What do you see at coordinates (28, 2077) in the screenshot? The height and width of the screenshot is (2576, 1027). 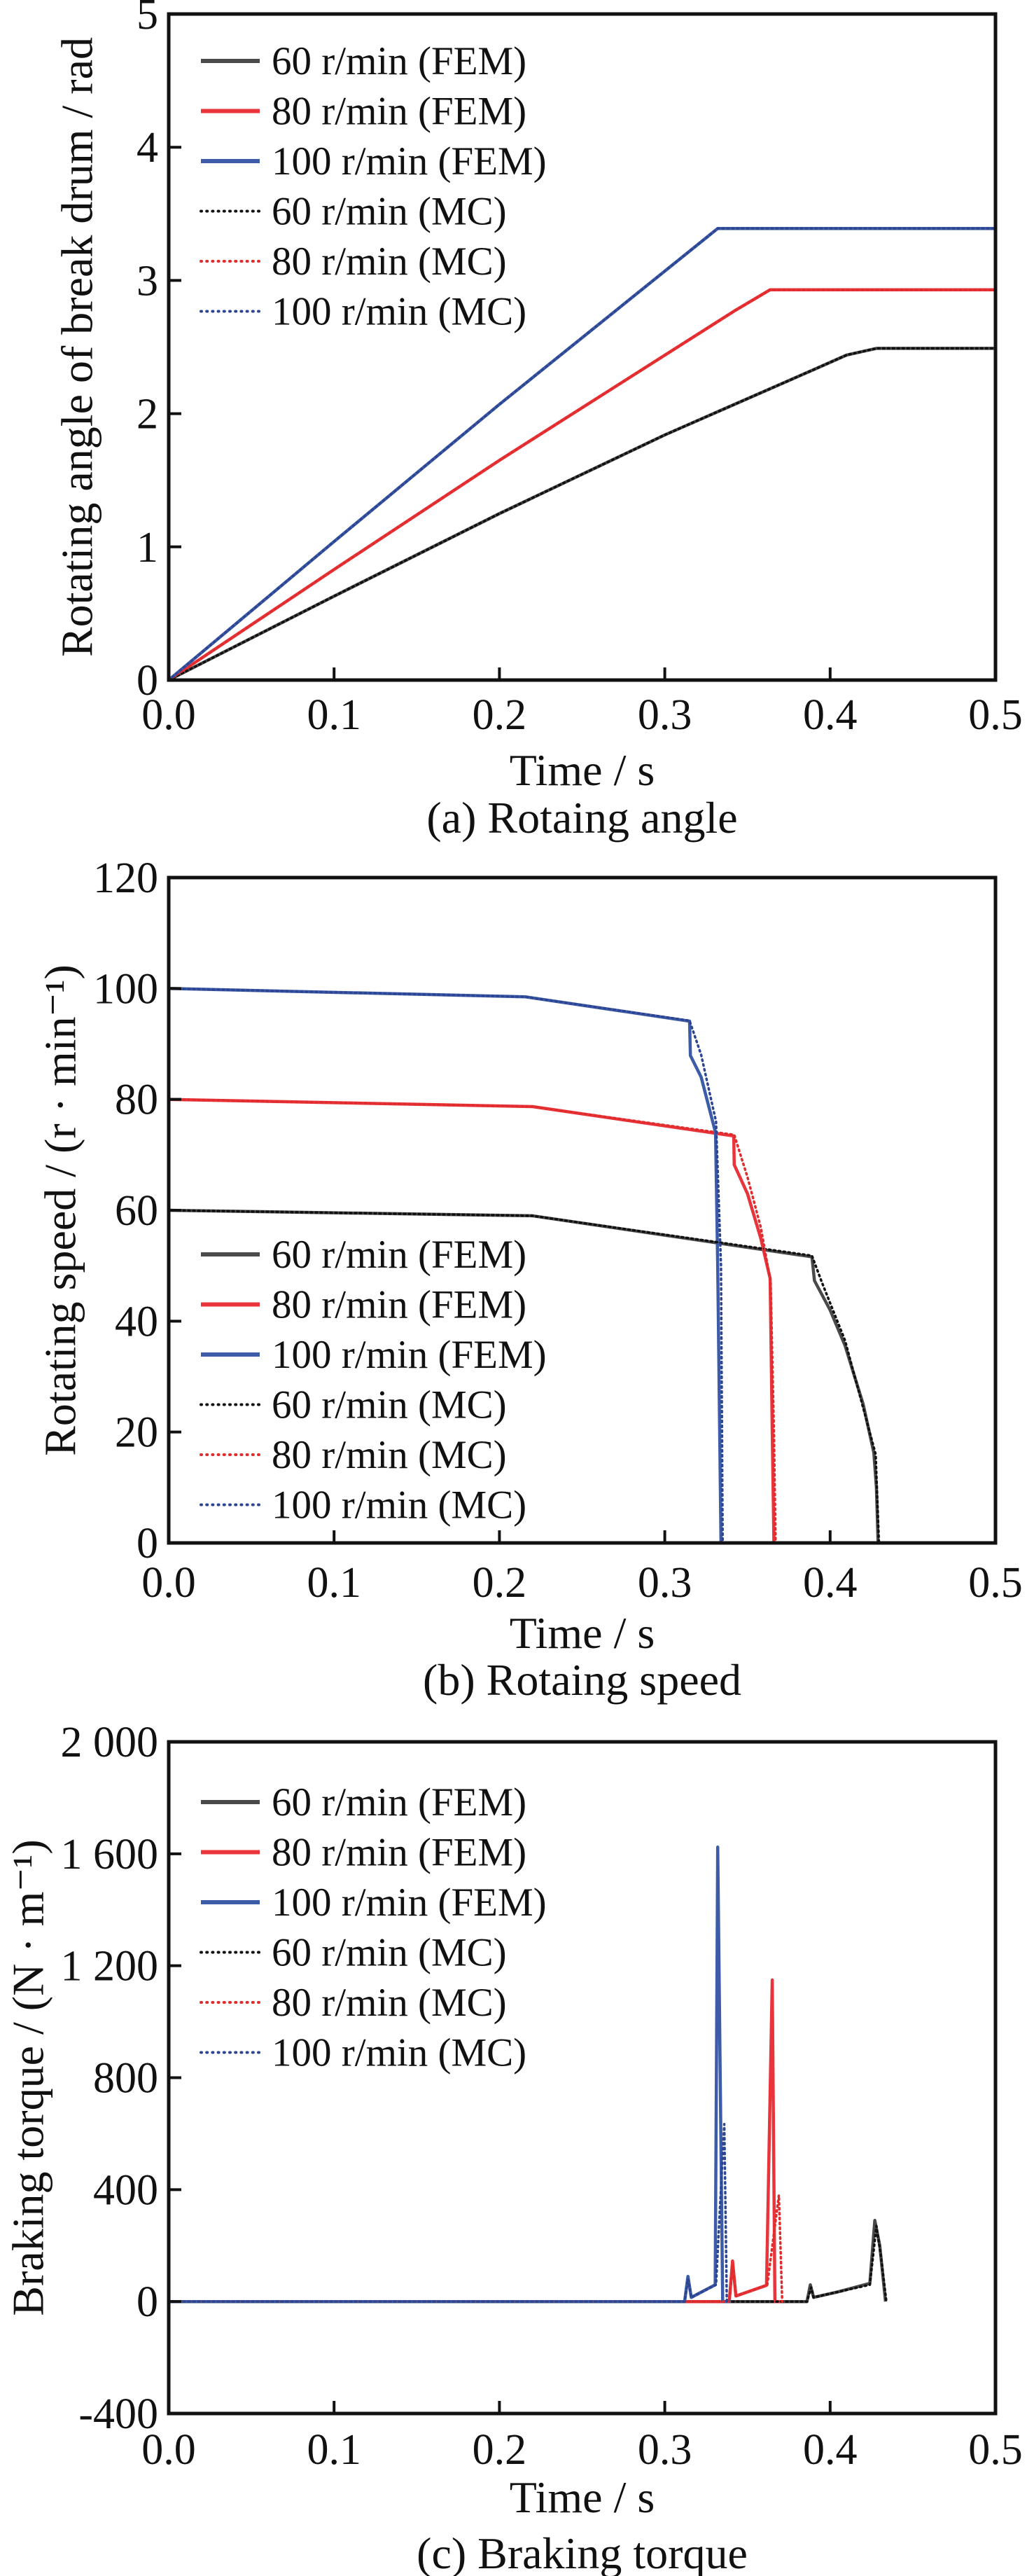 I see `y-axis-title: Braking torque / (N · m⁻¹)` at bounding box center [28, 2077].